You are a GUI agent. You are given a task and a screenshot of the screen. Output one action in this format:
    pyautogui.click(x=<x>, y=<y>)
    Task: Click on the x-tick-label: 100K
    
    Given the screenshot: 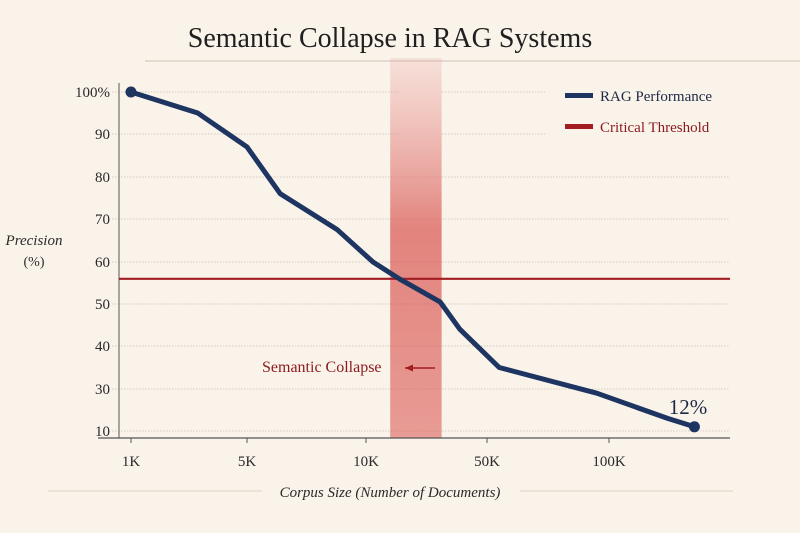 What is the action you would take?
    pyautogui.click(x=609, y=462)
    